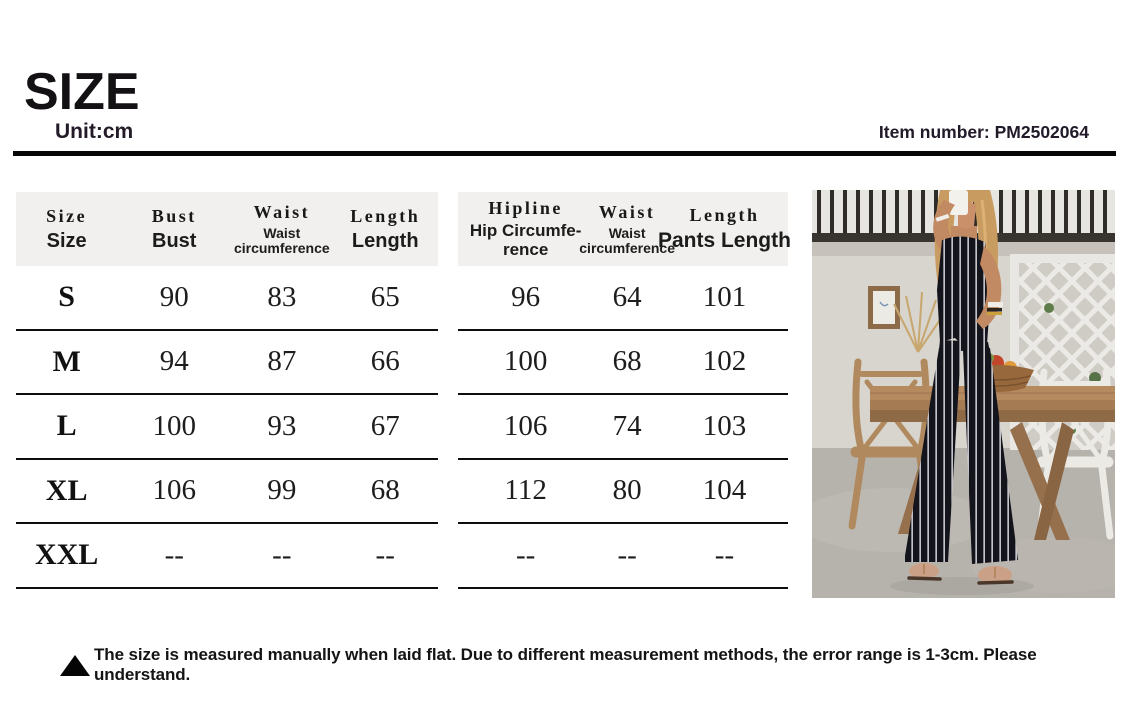 This screenshot has width=1126, height=705. I want to click on header-divider, so click(564, 153).